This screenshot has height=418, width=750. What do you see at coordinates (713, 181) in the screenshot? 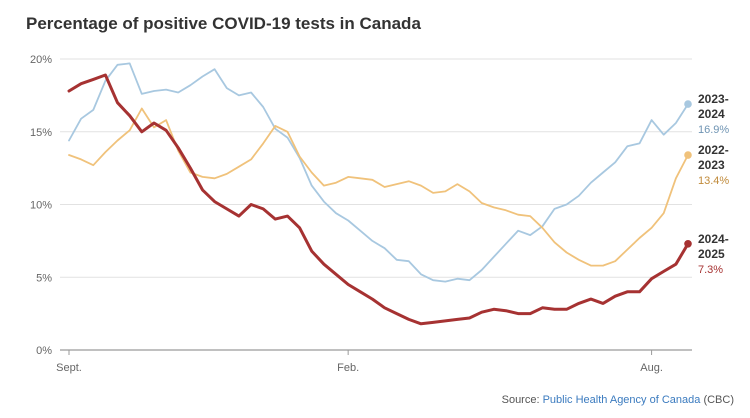
I see `series-end-value: 13.4%` at bounding box center [713, 181].